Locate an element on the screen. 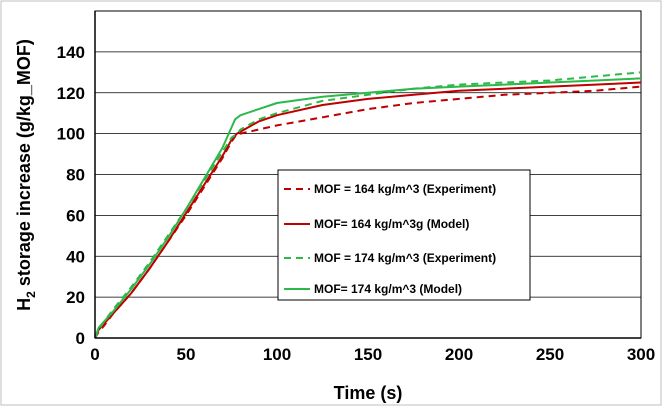 This screenshot has height=406, width=662. legend-box is located at coordinates (404, 235).